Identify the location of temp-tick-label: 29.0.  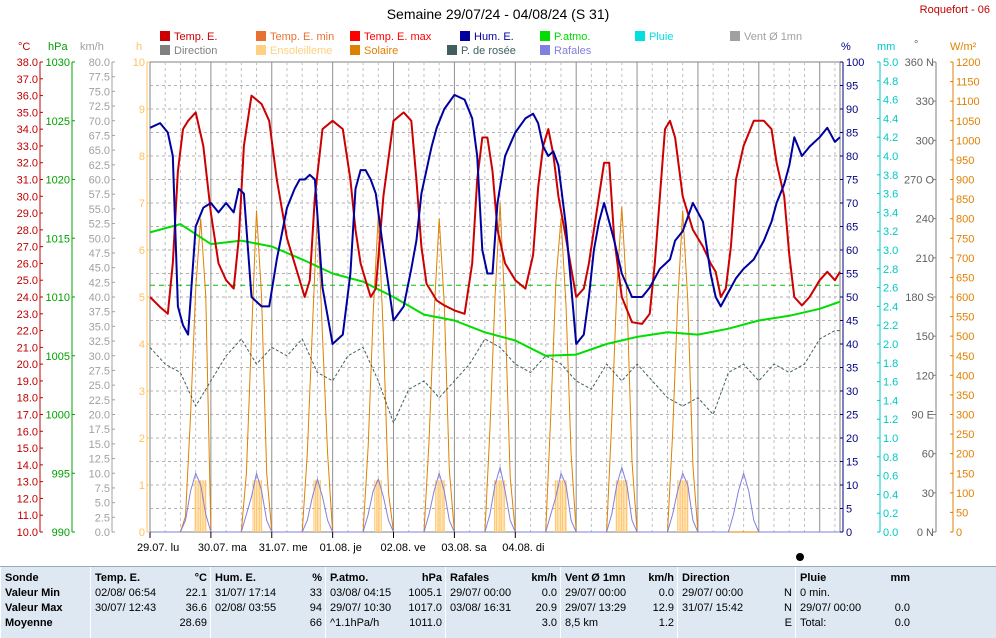
(27, 214).